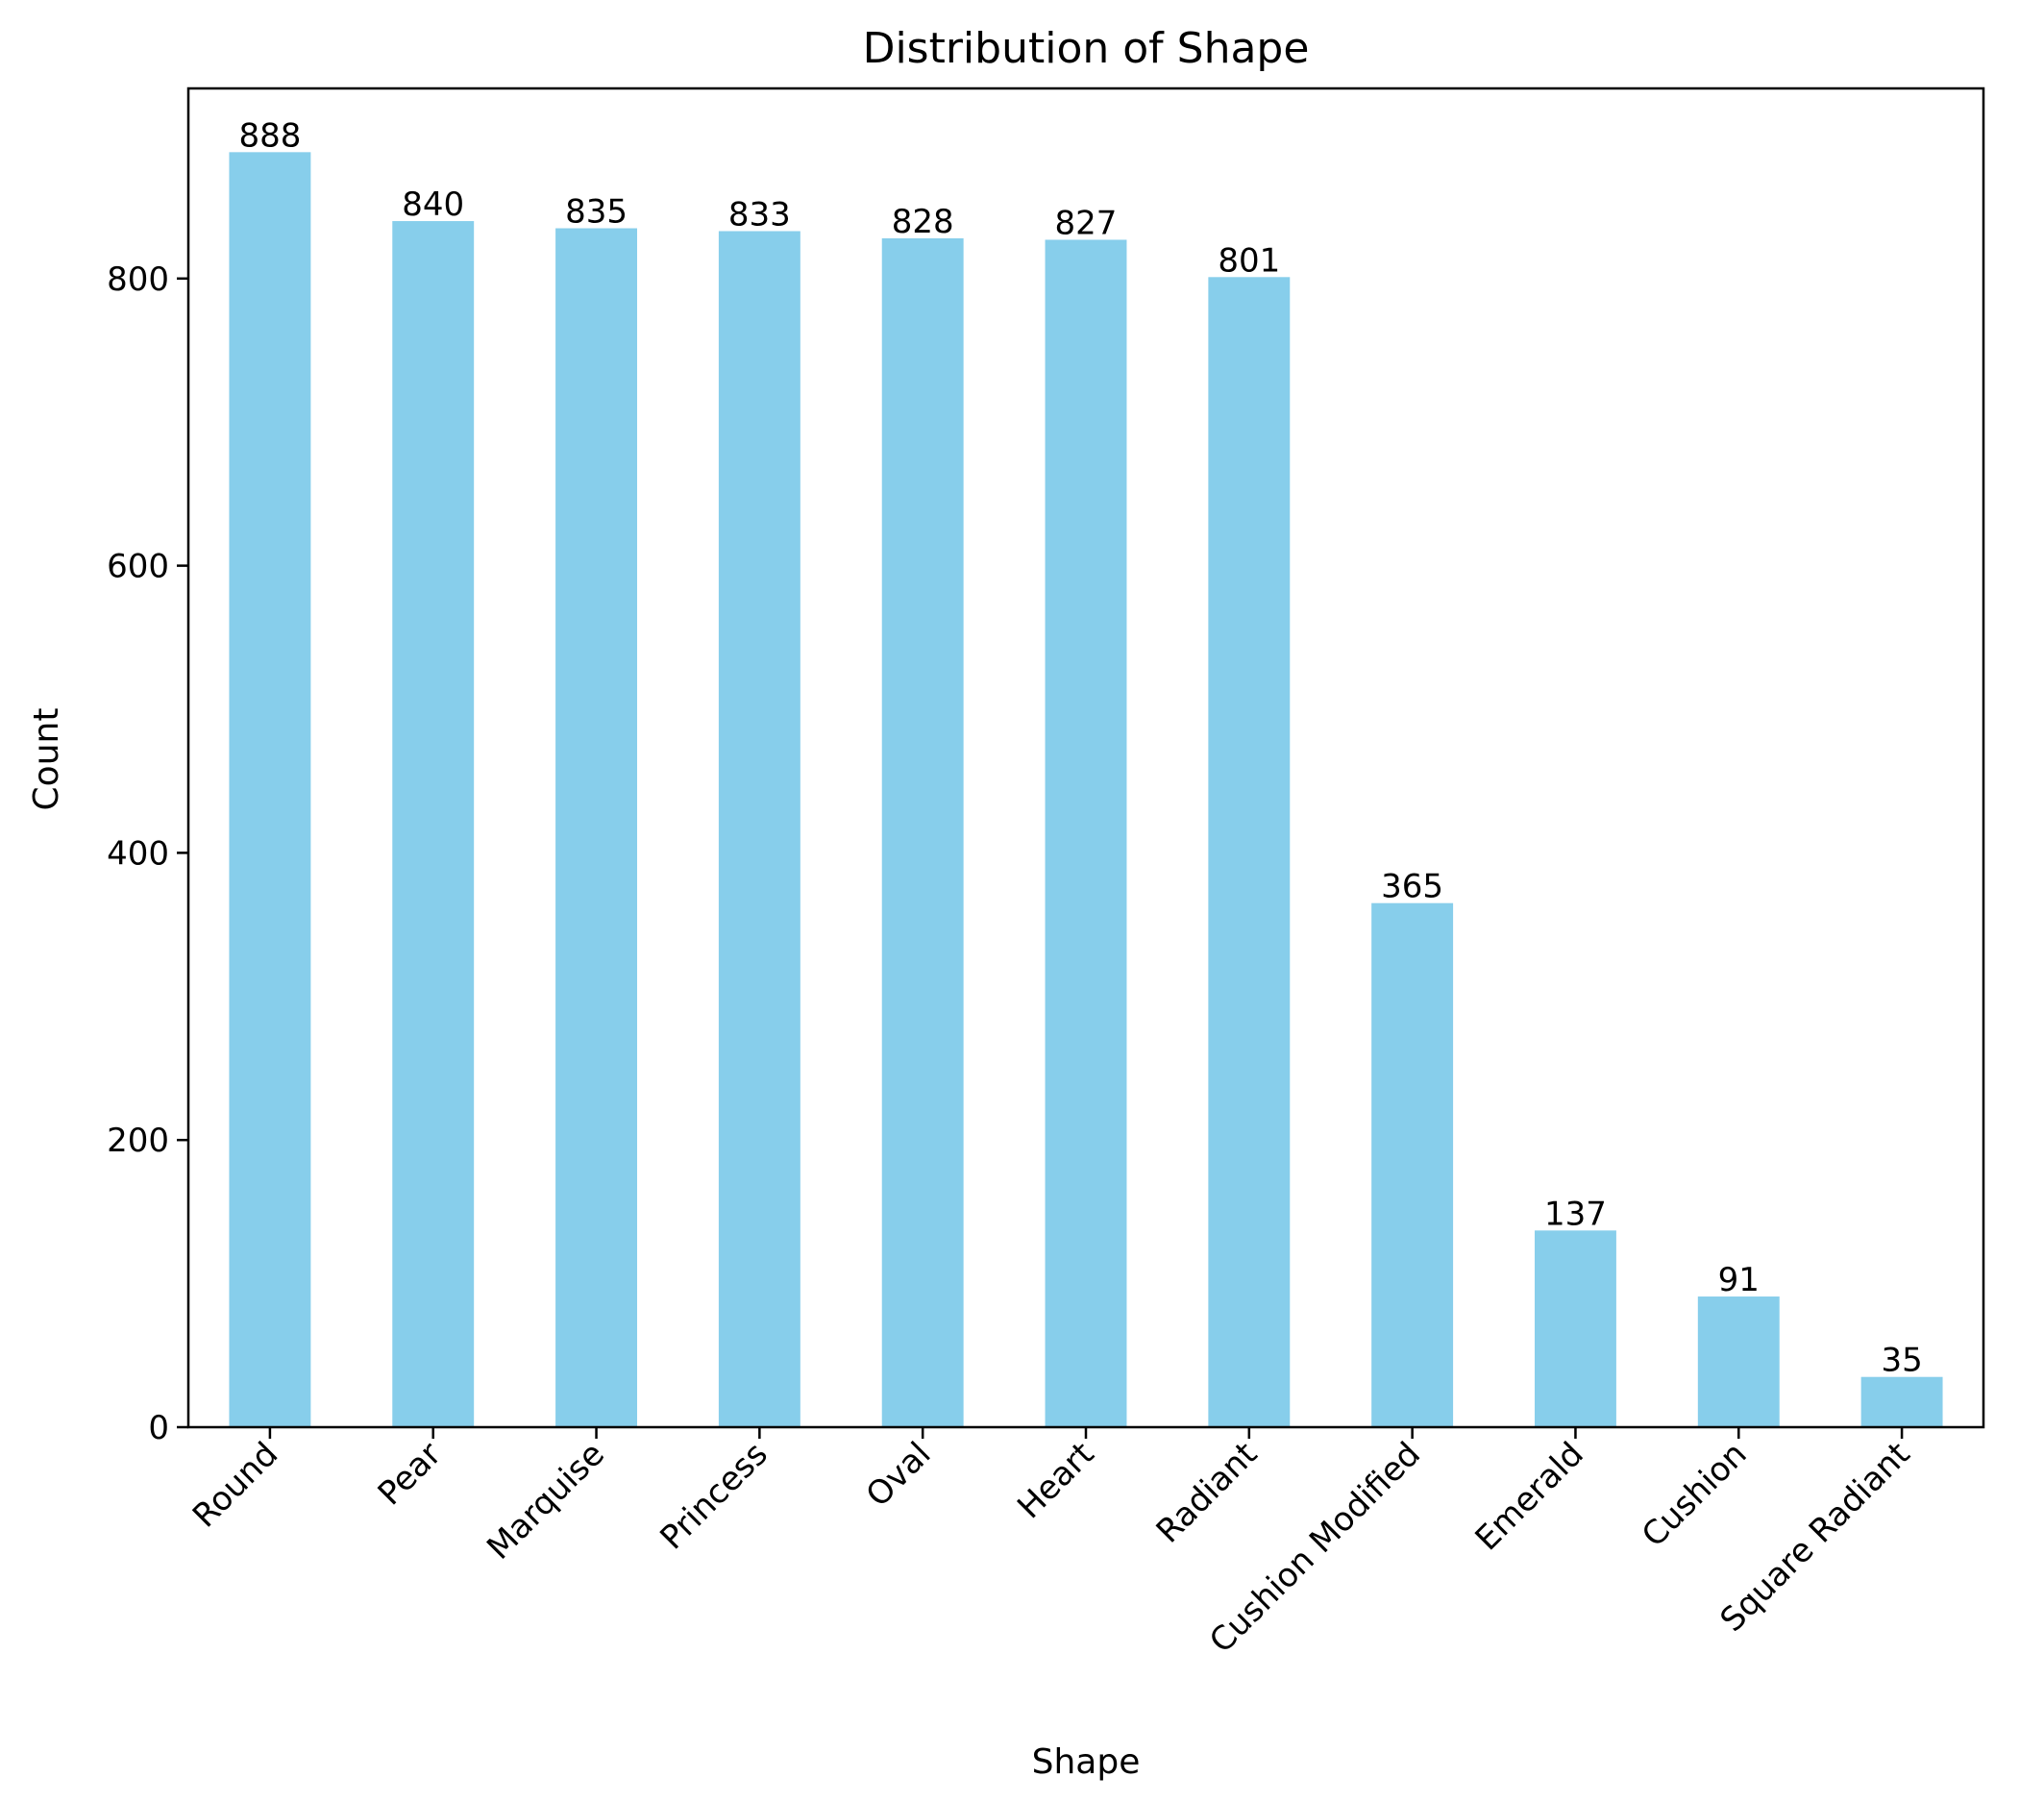 Image resolution: width=2044 pixels, height=1802 pixels. Describe the element at coordinates (158, 1428) in the screenshot. I see `y-tick-label: 0` at that location.